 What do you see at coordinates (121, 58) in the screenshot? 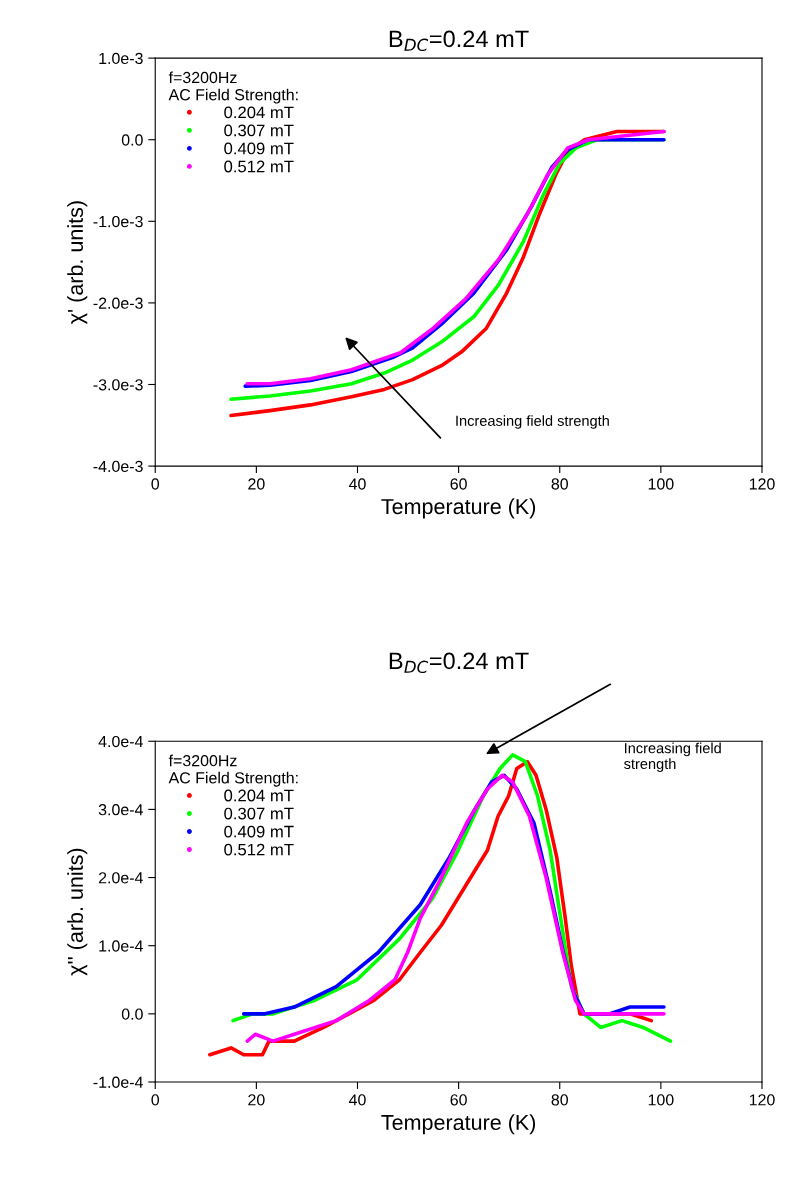
I see `y-tick-label: 1.0e-3` at bounding box center [121, 58].